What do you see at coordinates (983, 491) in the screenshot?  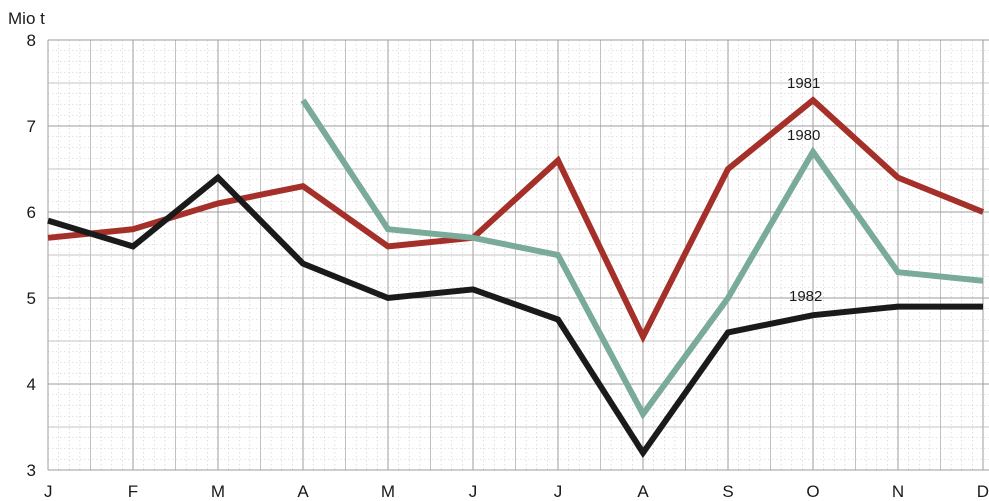 I see `x-tick-label: D` at bounding box center [983, 491].